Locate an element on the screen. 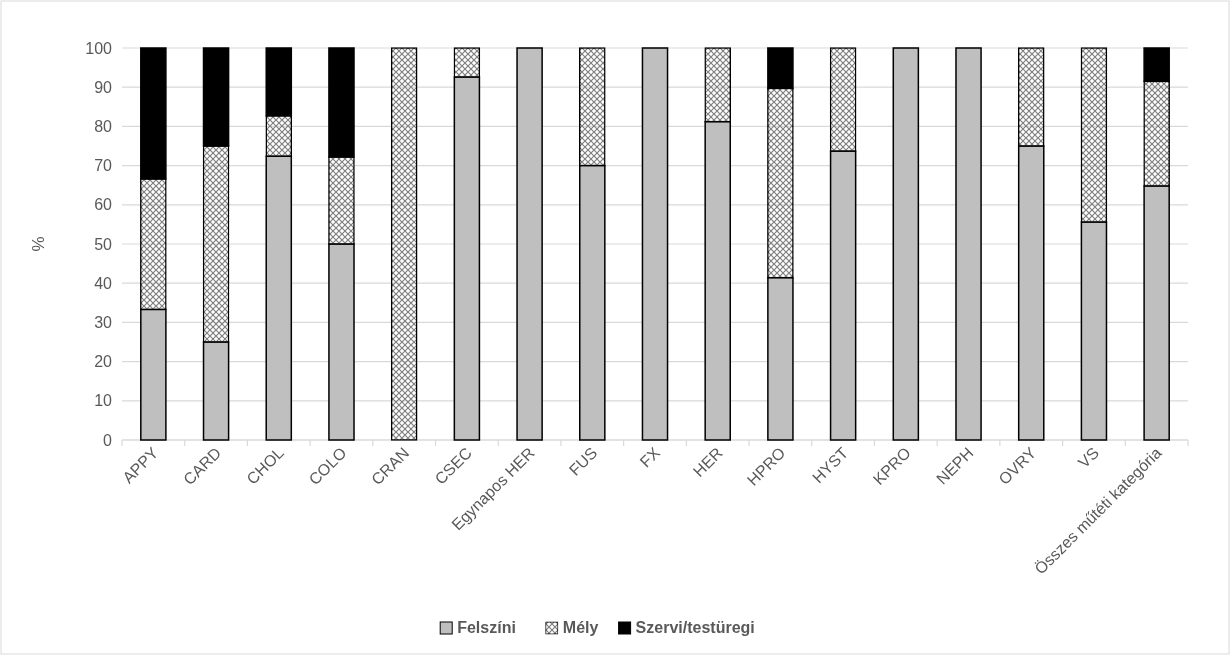 The width and height of the screenshot is (1230, 655). x-tick-label: VS is located at coordinates (1088, 458).